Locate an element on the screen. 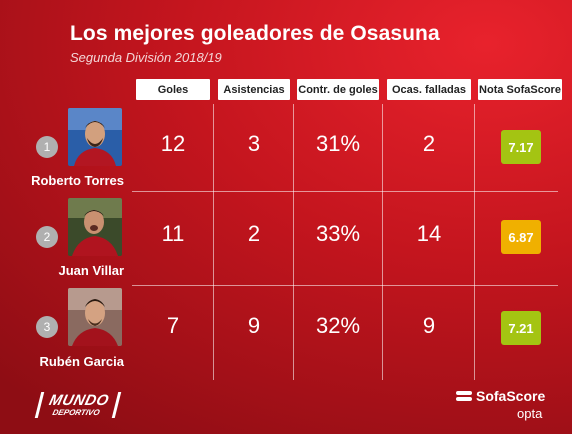  goal-contribution-value: 32% is located at coordinates (338, 325).